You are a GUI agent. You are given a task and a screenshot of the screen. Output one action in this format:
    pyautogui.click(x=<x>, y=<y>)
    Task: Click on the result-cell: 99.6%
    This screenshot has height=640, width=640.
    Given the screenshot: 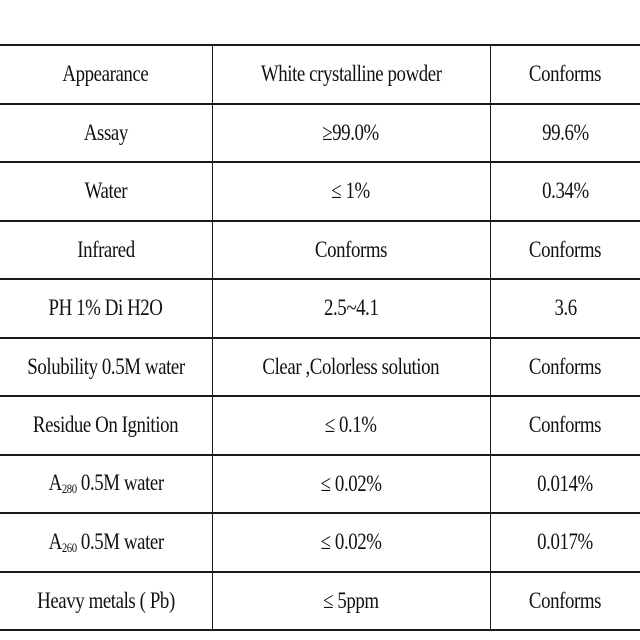 What is the action you would take?
    pyautogui.click(x=565, y=132)
    